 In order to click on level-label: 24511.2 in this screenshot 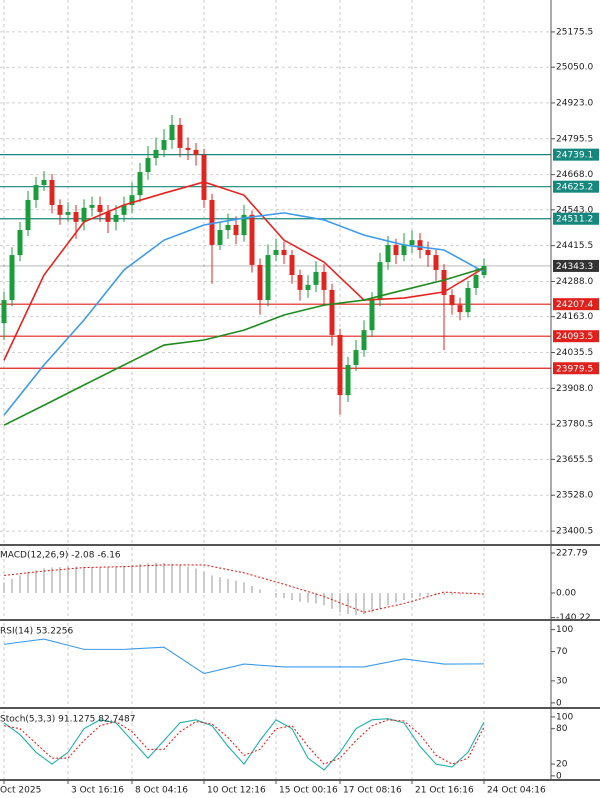, I will do `click(574, 220)`.